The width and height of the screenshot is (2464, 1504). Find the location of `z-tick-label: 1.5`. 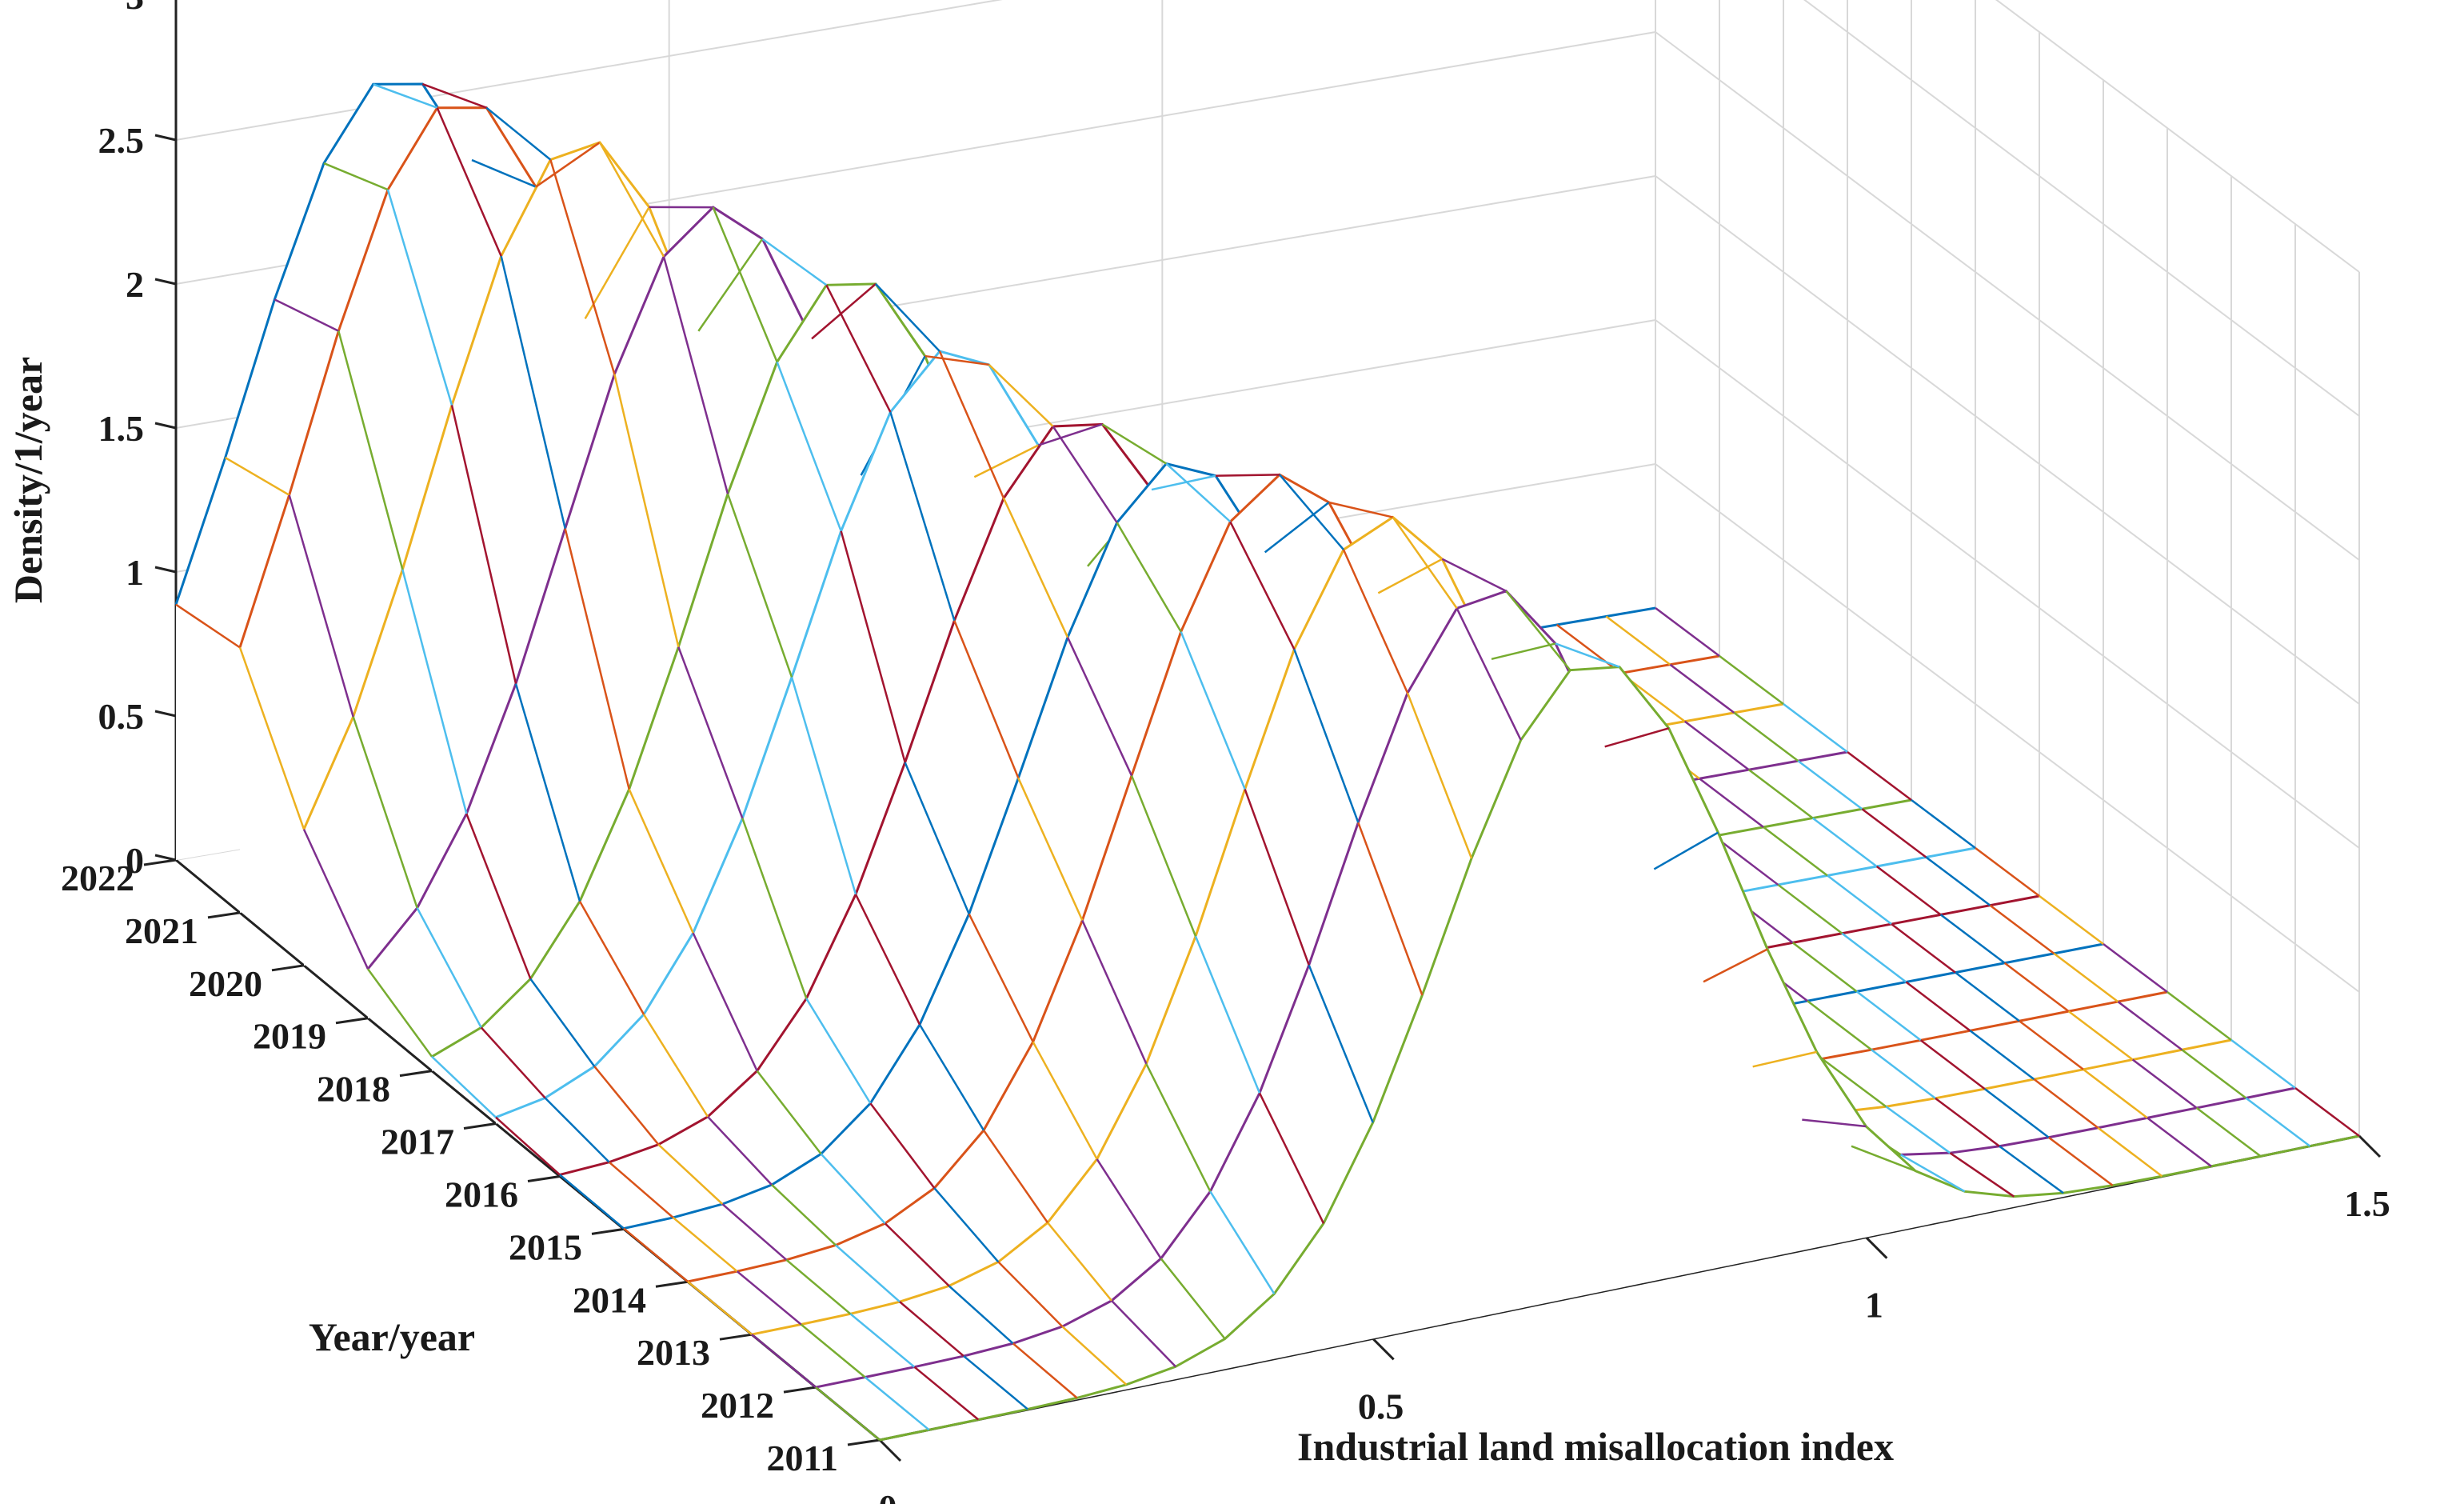

z-tick-label: 1.5 is located at coordinates (121, 428).